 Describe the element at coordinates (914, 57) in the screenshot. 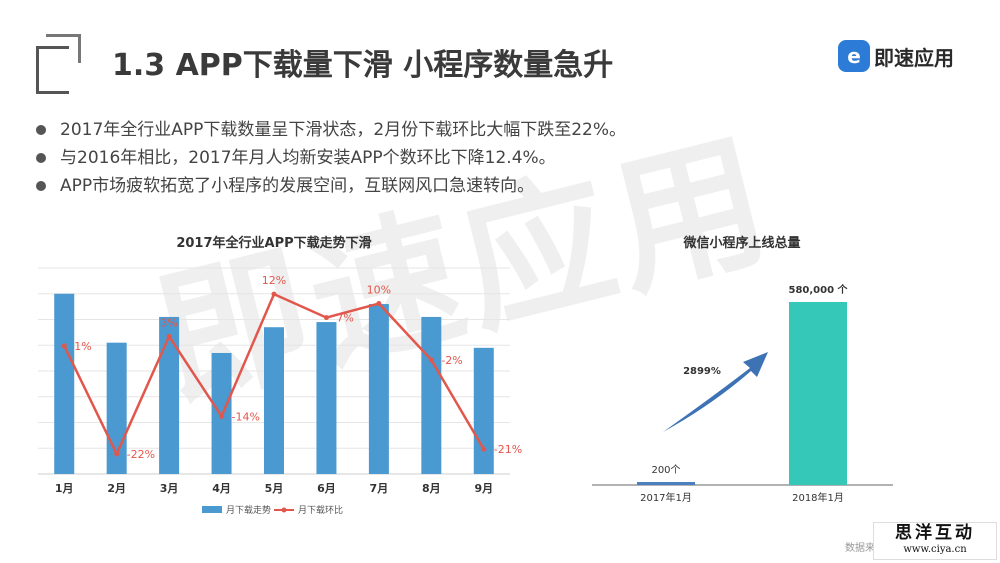

I see `logo-text: 即速应用` at that location.